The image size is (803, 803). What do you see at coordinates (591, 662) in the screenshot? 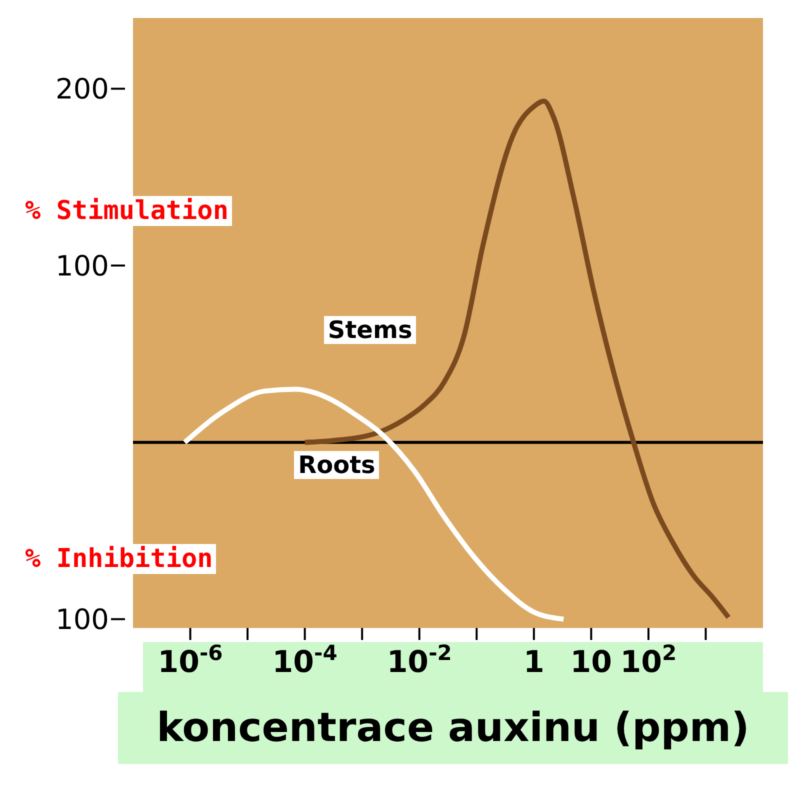
I see `x-tick-label: 10` at bounding box center [591, 662].